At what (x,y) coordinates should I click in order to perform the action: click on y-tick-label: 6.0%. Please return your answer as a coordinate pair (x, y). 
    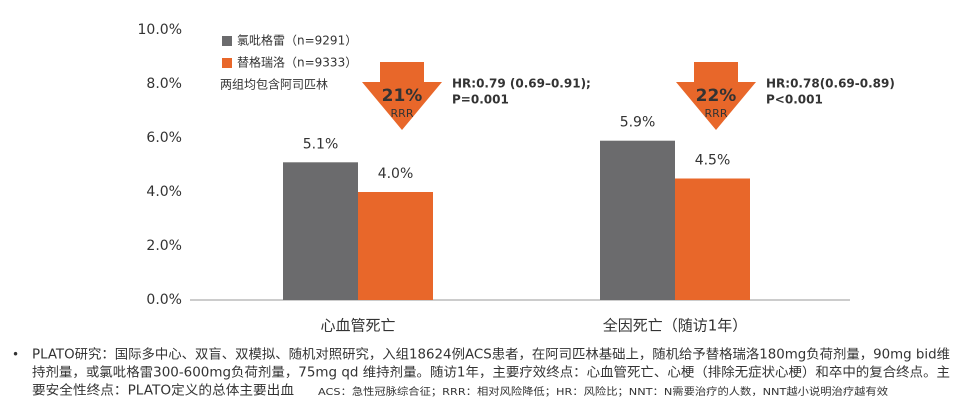
    Looking at the image, I should click on (164, 138).